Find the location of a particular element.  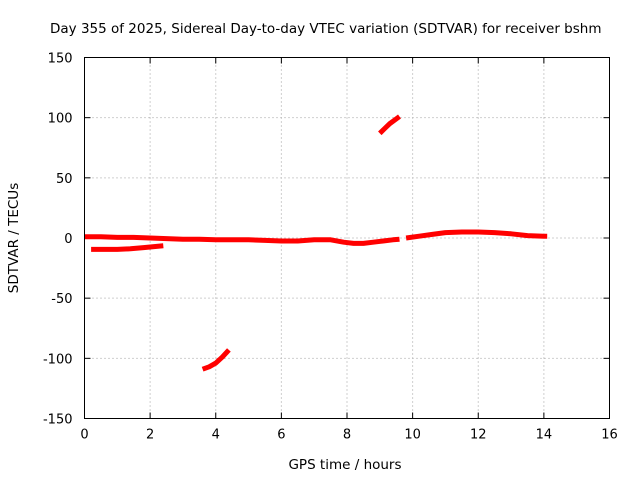

y-axis-label: SDTVAR / TECUs is located at coordinates (14, 238).